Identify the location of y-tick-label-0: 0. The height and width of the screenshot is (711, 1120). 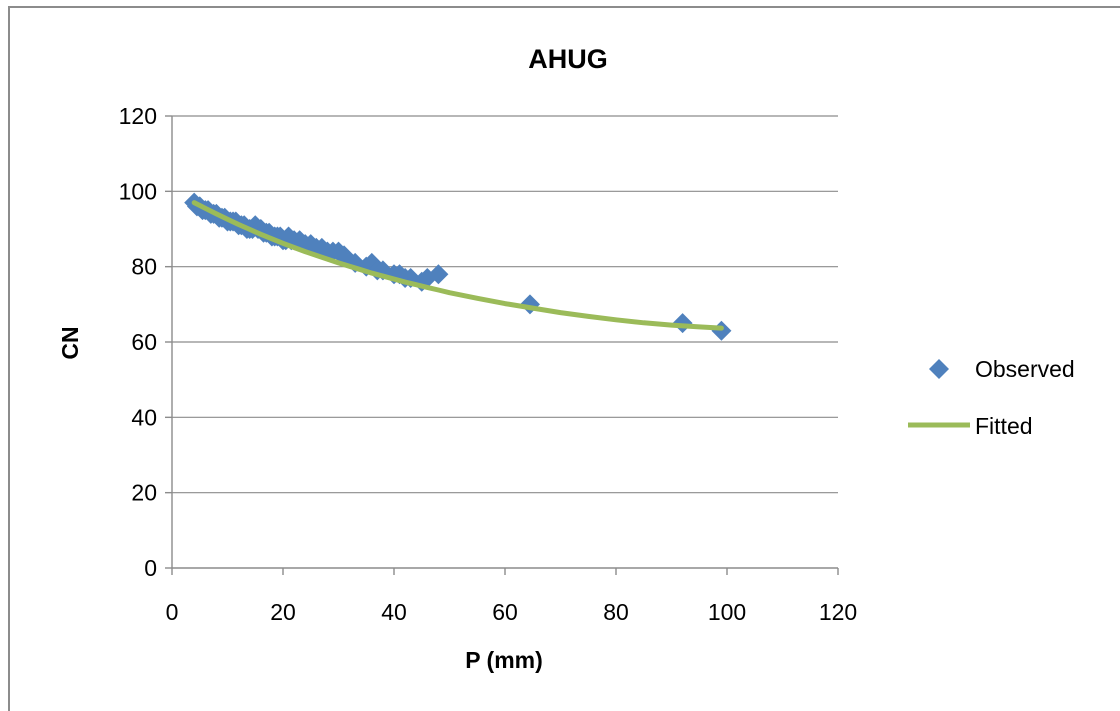
(150, 568).